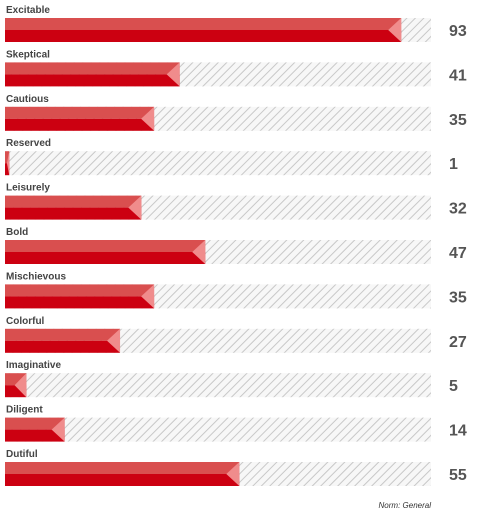 This screenshot has height=514, width=484. What do you see at coordinates (458, 342) in the screenshot?
I see `value-label: 27` at bounding box center [458, 342].